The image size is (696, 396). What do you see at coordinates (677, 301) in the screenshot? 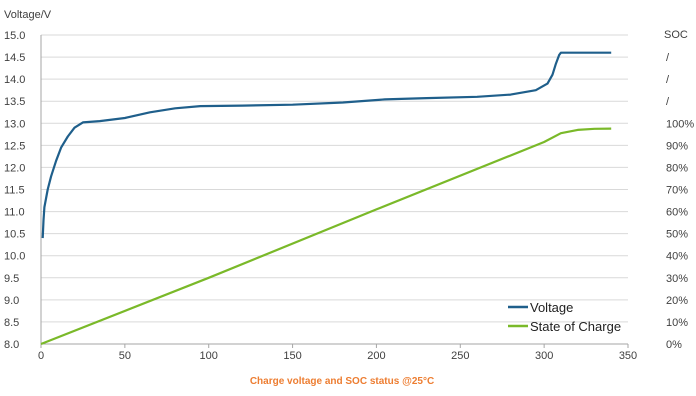
I see `y2-tick-label: 20%` at bounding box center [677, 301].